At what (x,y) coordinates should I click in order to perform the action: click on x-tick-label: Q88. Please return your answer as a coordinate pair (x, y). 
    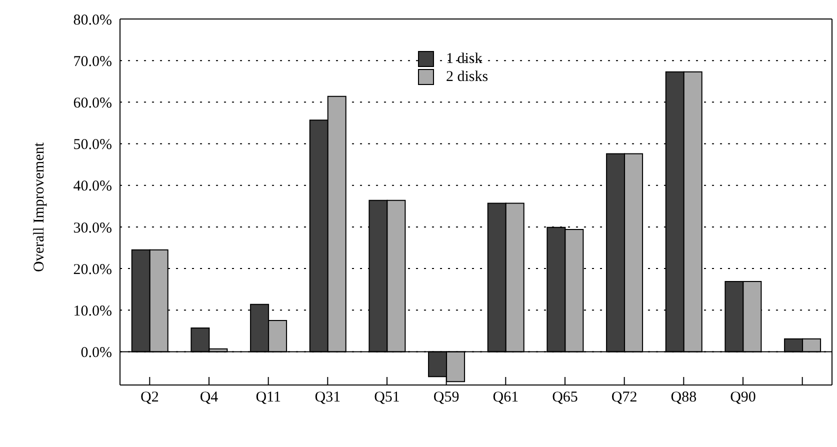
    Looking at the image, I should click on (683, 398).